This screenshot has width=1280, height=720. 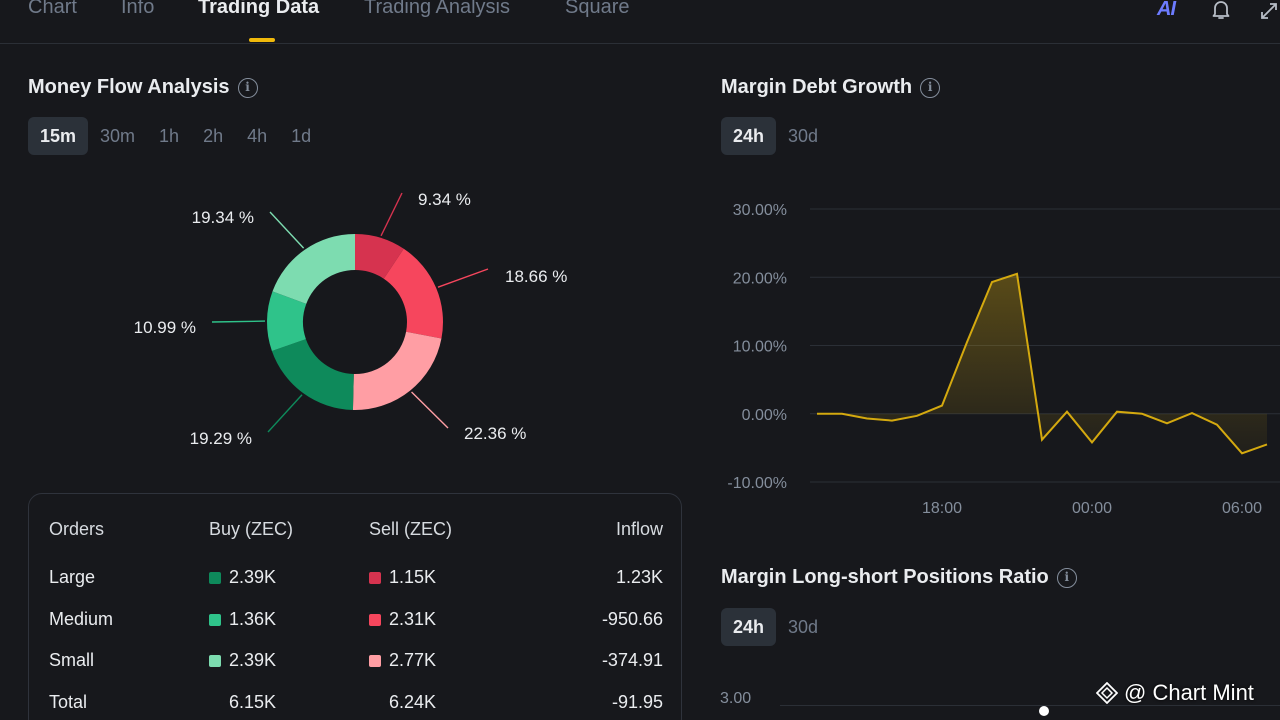 I want to click on period-1h: 1h, so click(x=169, y=136).